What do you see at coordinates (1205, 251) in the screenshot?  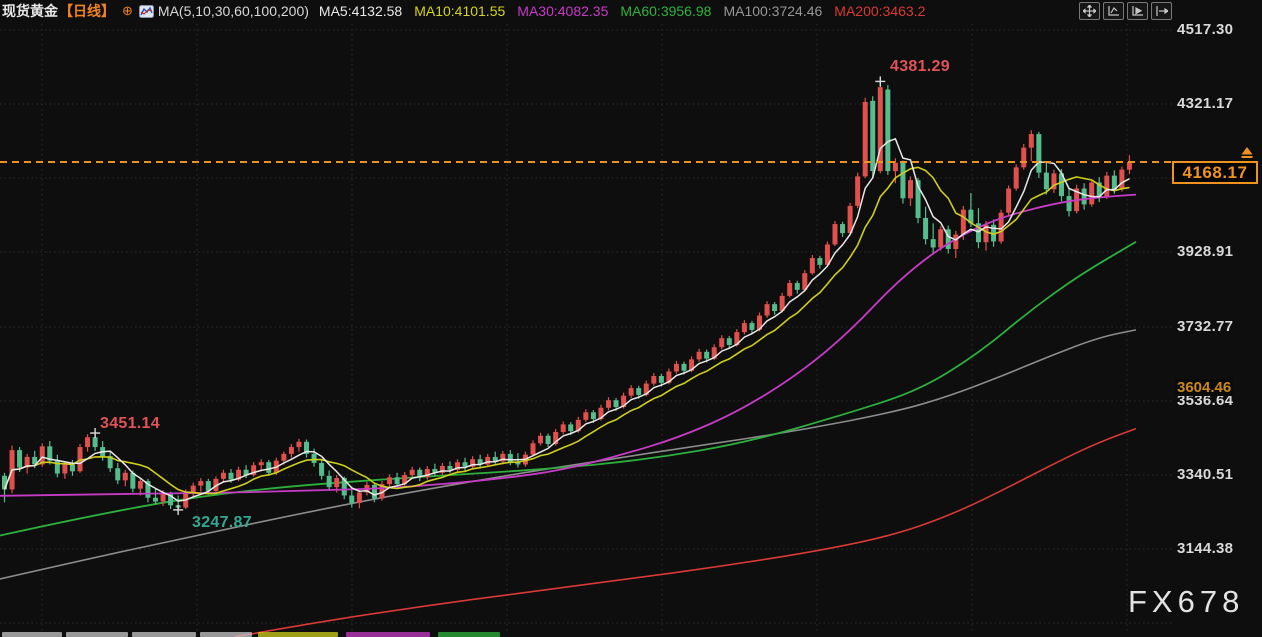 I see `y-axis-label-2: 3928.91` at bounding box center [1205, 251].